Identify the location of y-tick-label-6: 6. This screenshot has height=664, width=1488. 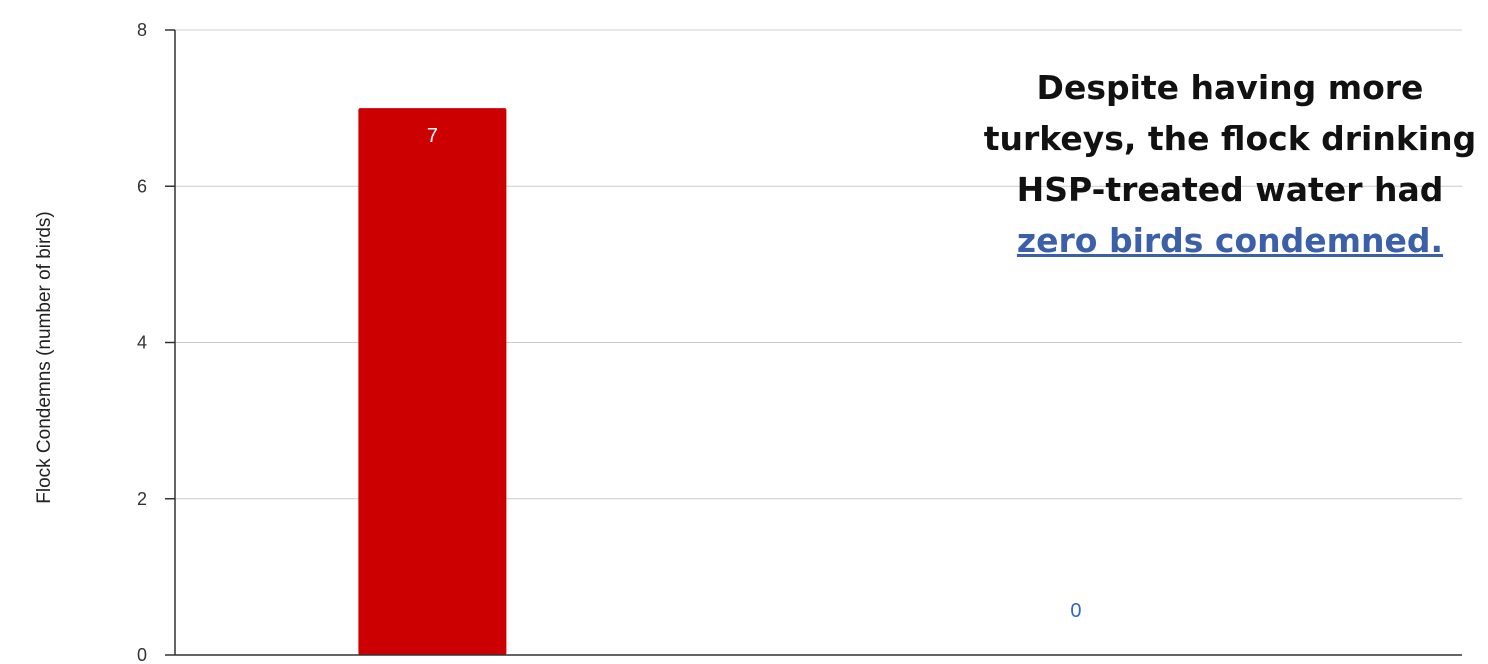
(142, 186).